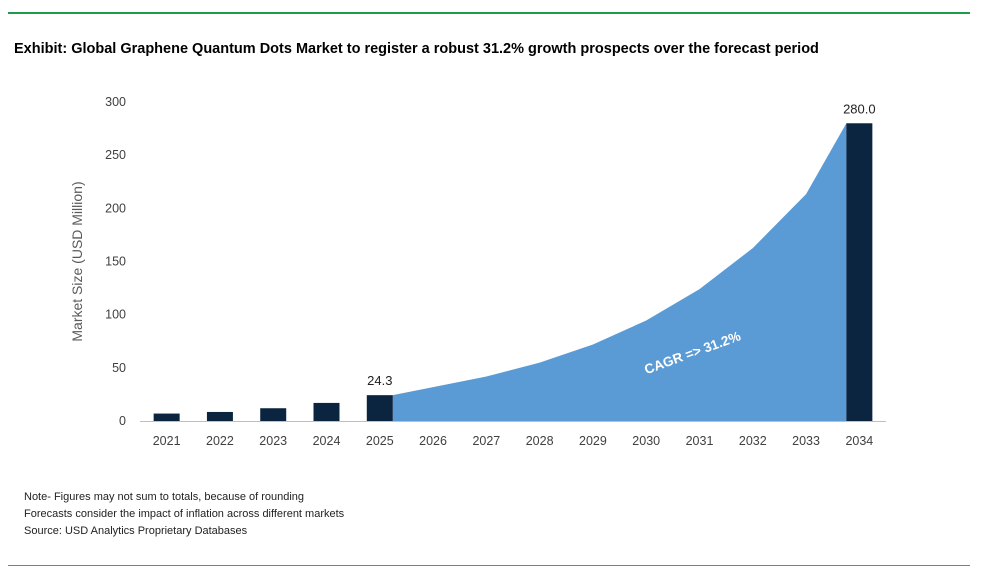  Describe the element at coordinates (119, 368) in the screenshot. I see `y-tick-label-50: 50` at that location.